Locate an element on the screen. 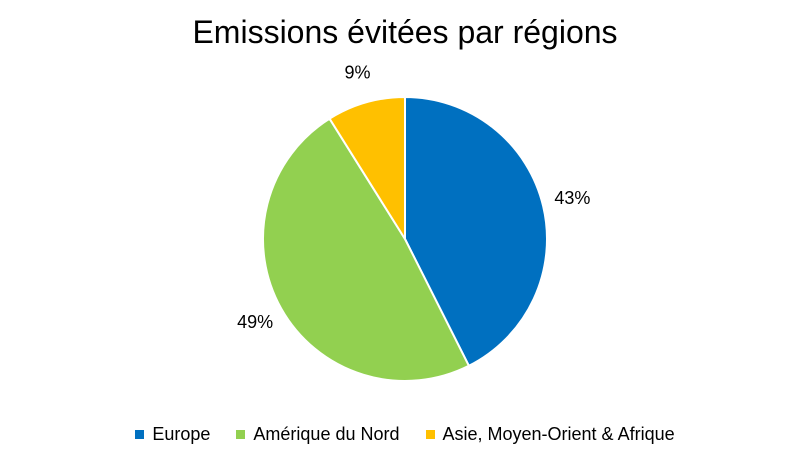  chart-title: Emissions évitées par régions is located at coordinates (405, 32).